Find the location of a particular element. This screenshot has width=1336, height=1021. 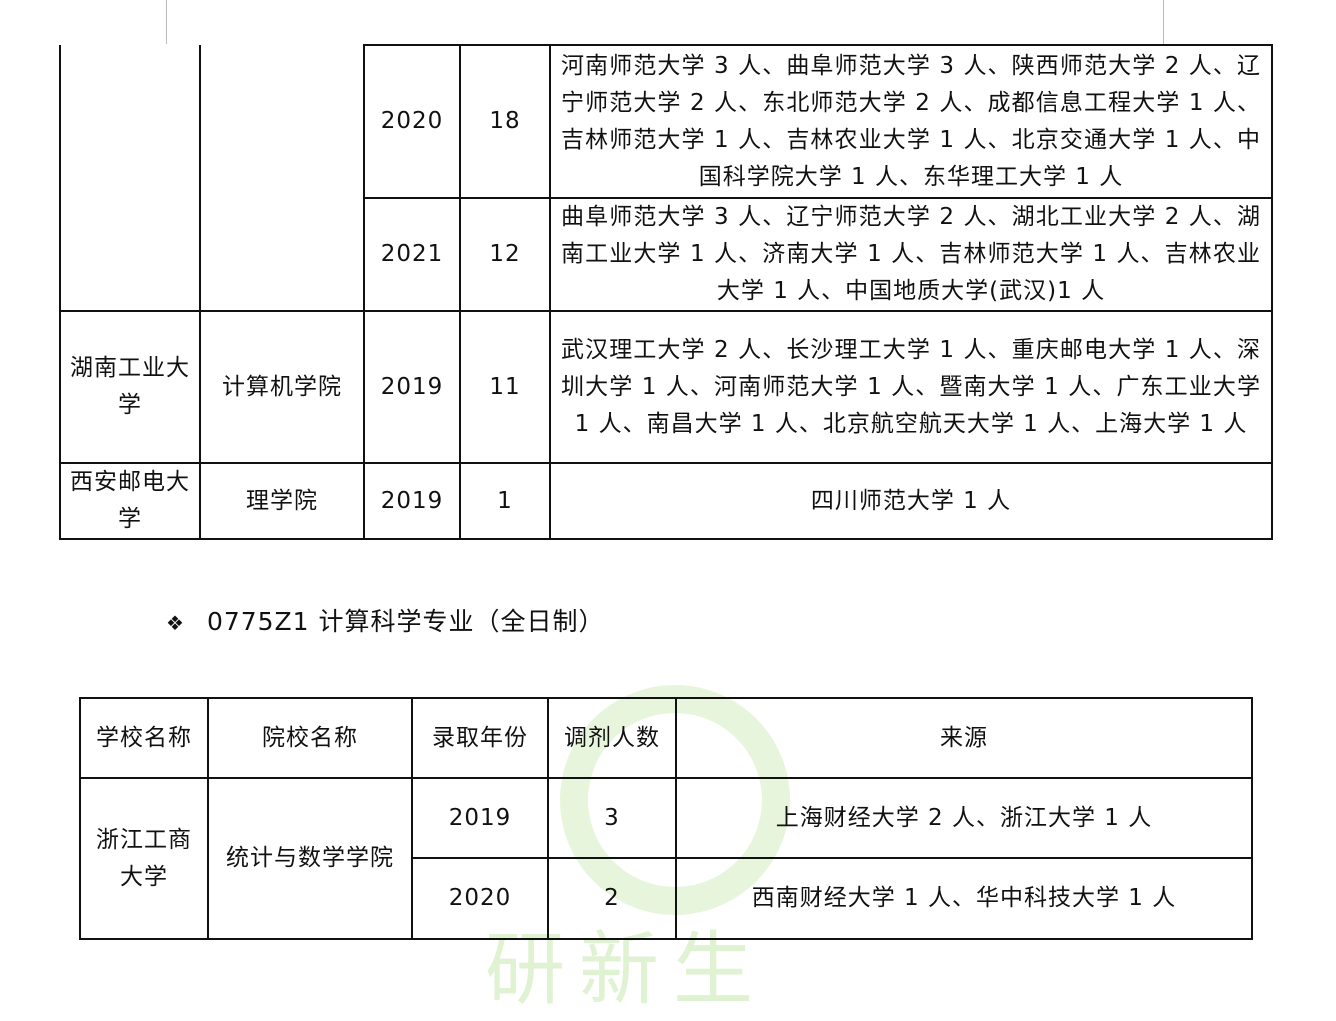

count-cell: 12 is located at coordinates (505, 254).